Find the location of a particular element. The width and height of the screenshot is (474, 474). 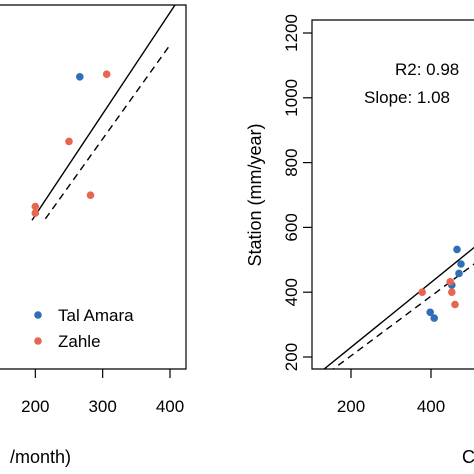

legend-label-tal-amara: Tal Amara is located at coordinates (96, 315).